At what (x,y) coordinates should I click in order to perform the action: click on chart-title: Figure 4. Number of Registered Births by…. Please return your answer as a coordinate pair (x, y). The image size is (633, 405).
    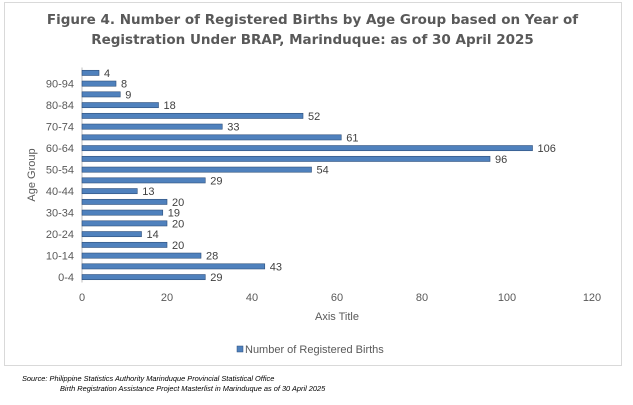
    Looking at the image, I should click on (312, 30).